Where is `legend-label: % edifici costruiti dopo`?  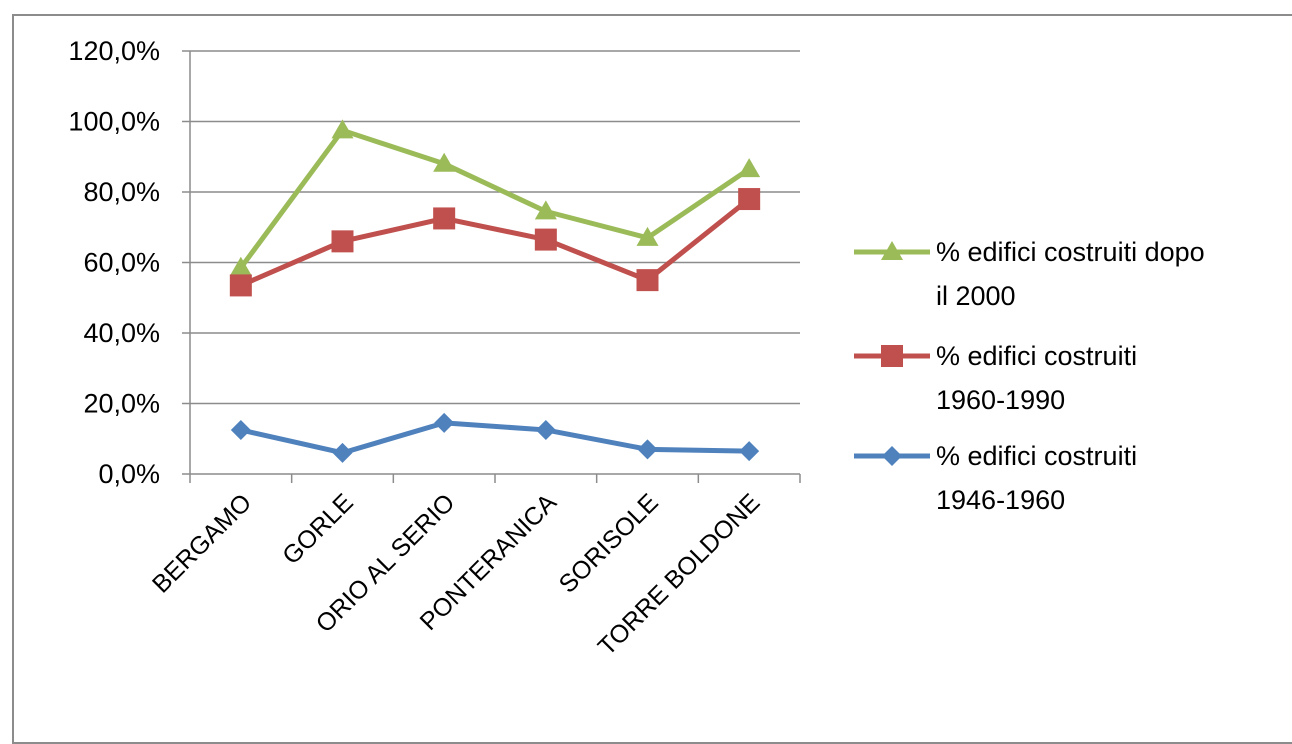 legend-label: % edifici costruiti dopo is located at coordinates (1070, 252).